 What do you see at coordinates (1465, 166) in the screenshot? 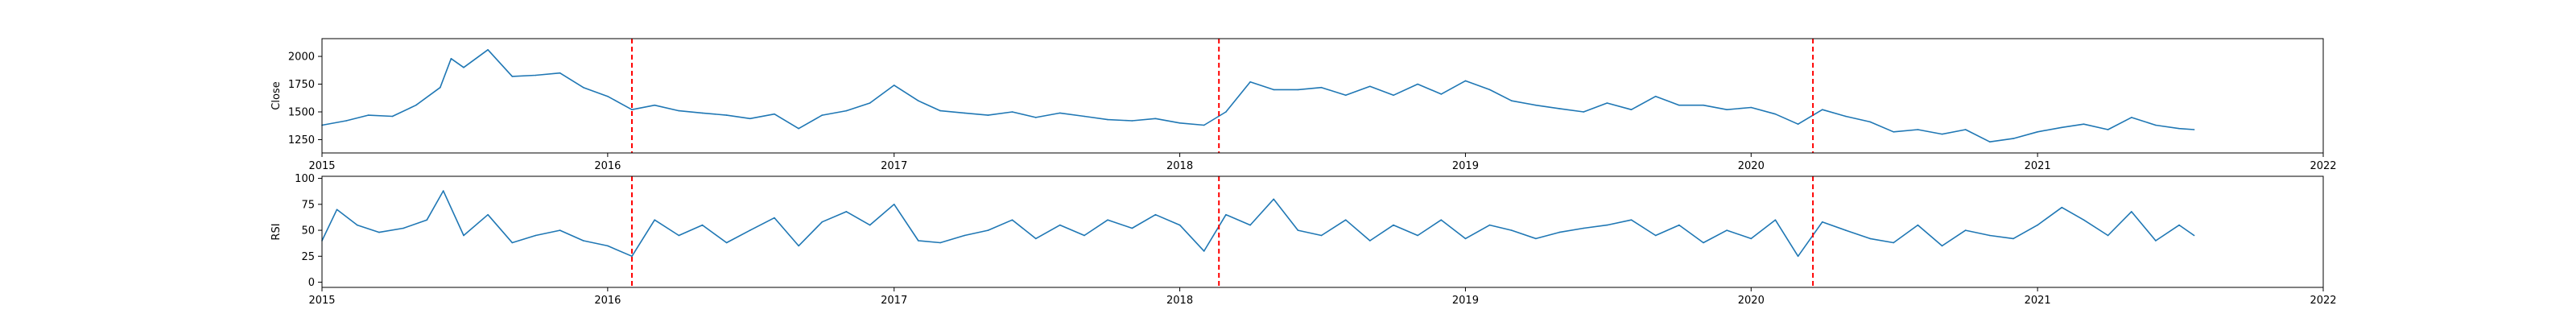
I see `close-x-tick-label: 2019` at bounding box center [1465, 166].